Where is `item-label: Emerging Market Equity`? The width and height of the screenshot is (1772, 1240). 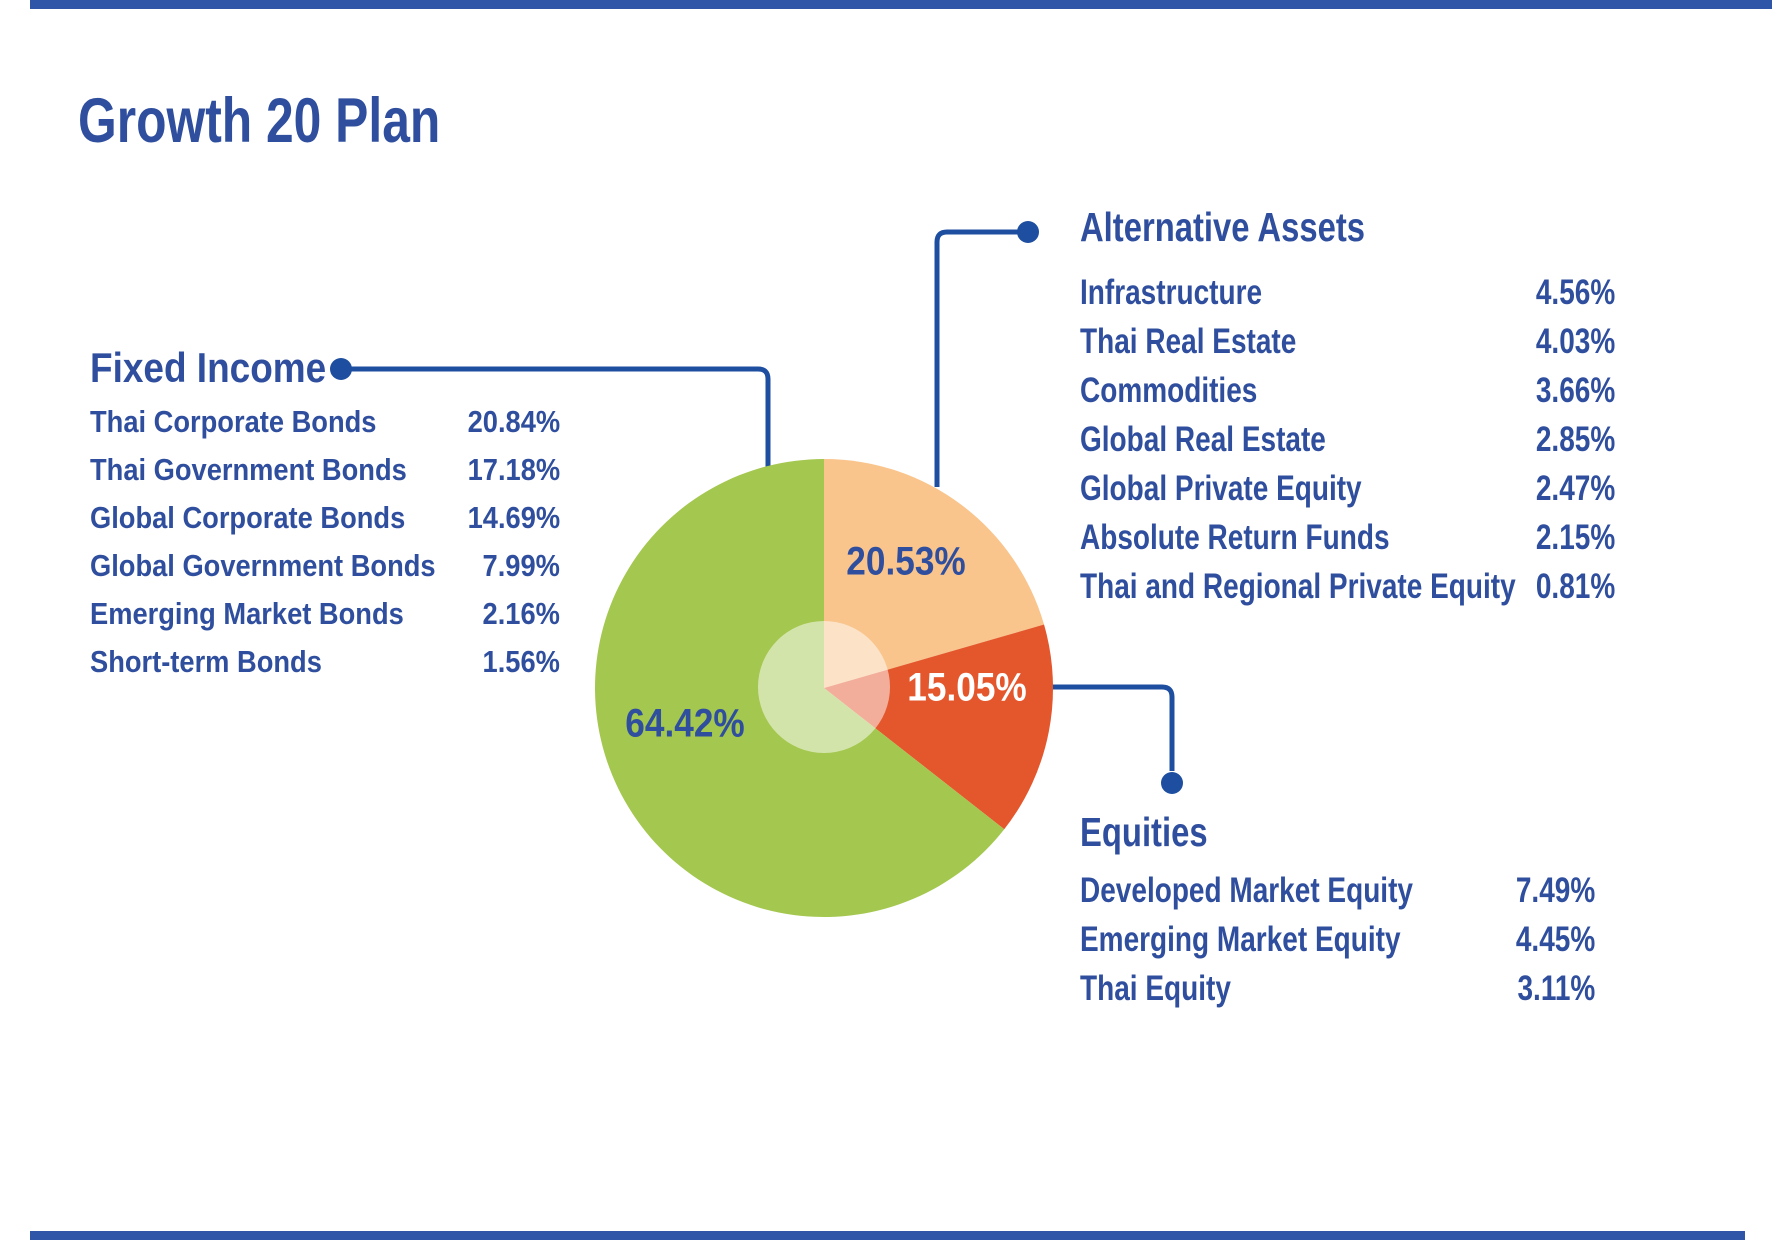 item-label: Emerging Market Equity is located at coordinates (1240, 939).